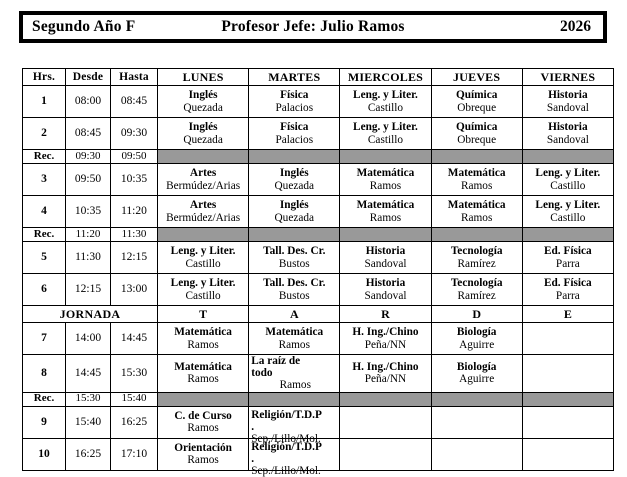 This screenshot has width=627, height=477. Describe the element at coordinates (44, 454) in the screenshot. I see `lesson-number: 10` at that location.